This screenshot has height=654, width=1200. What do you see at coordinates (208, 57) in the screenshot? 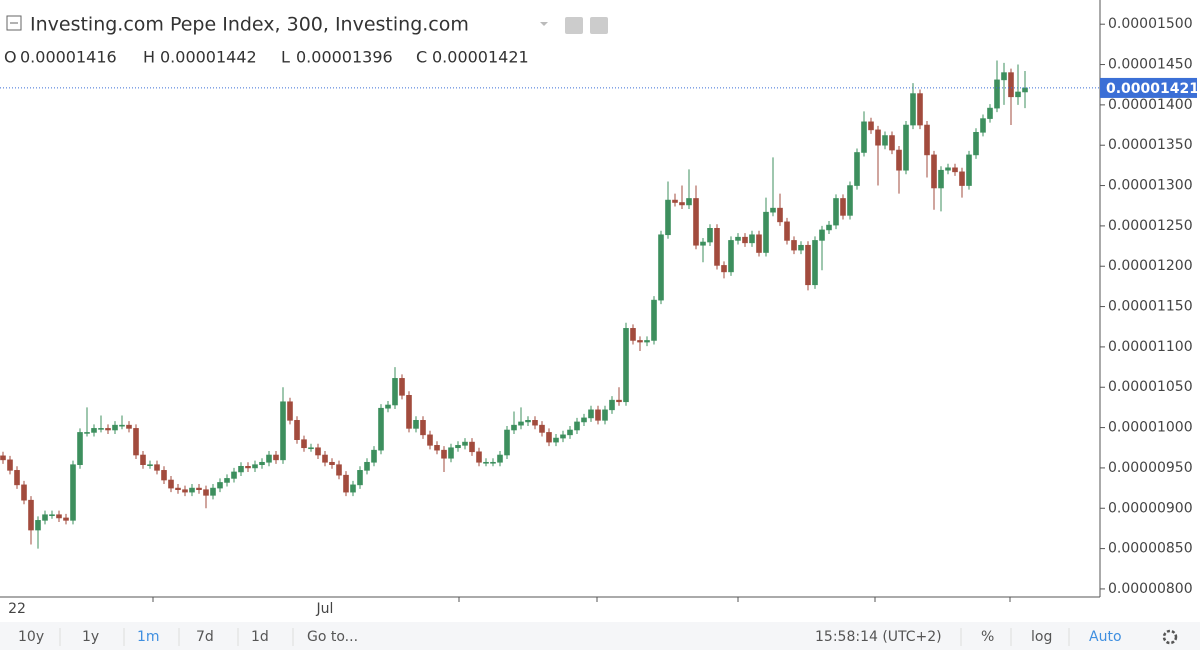
I see `readout-value: 0.00001442` at bounding box center [208, 57].